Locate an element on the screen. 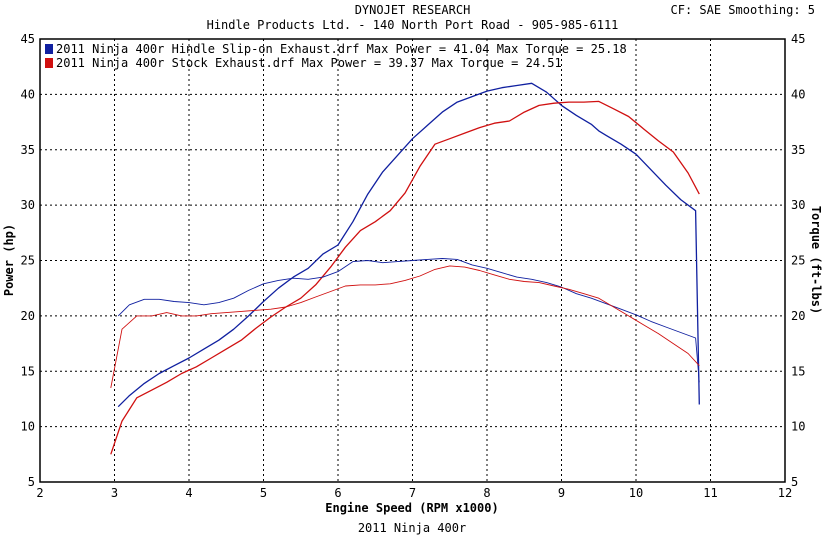 The image size is (825, 536). y-tick-label-right: 30 is located at coordinates (798, 205).